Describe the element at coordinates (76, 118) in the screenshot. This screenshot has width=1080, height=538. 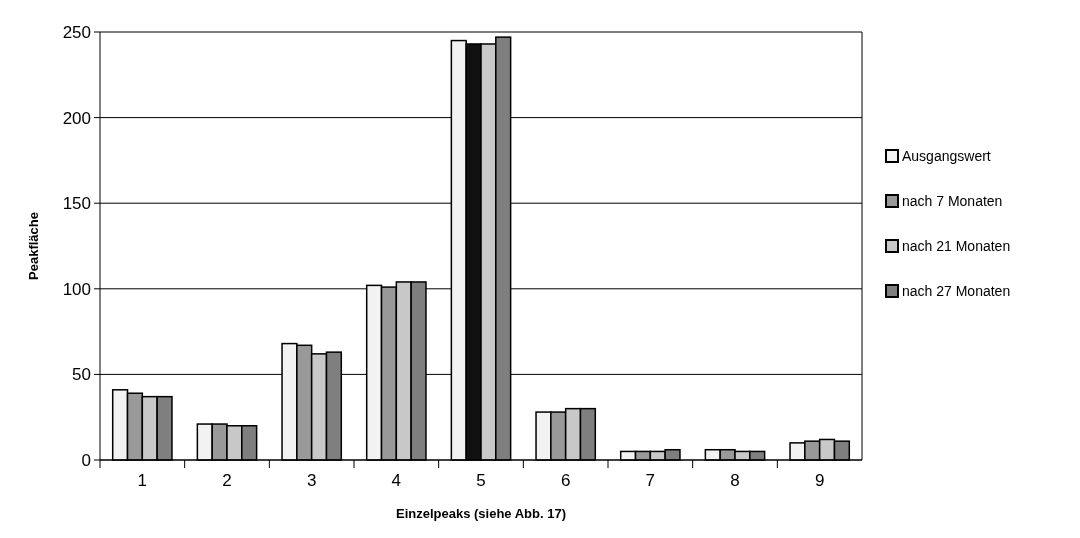
I see `y-tick-label: 200` at that location.